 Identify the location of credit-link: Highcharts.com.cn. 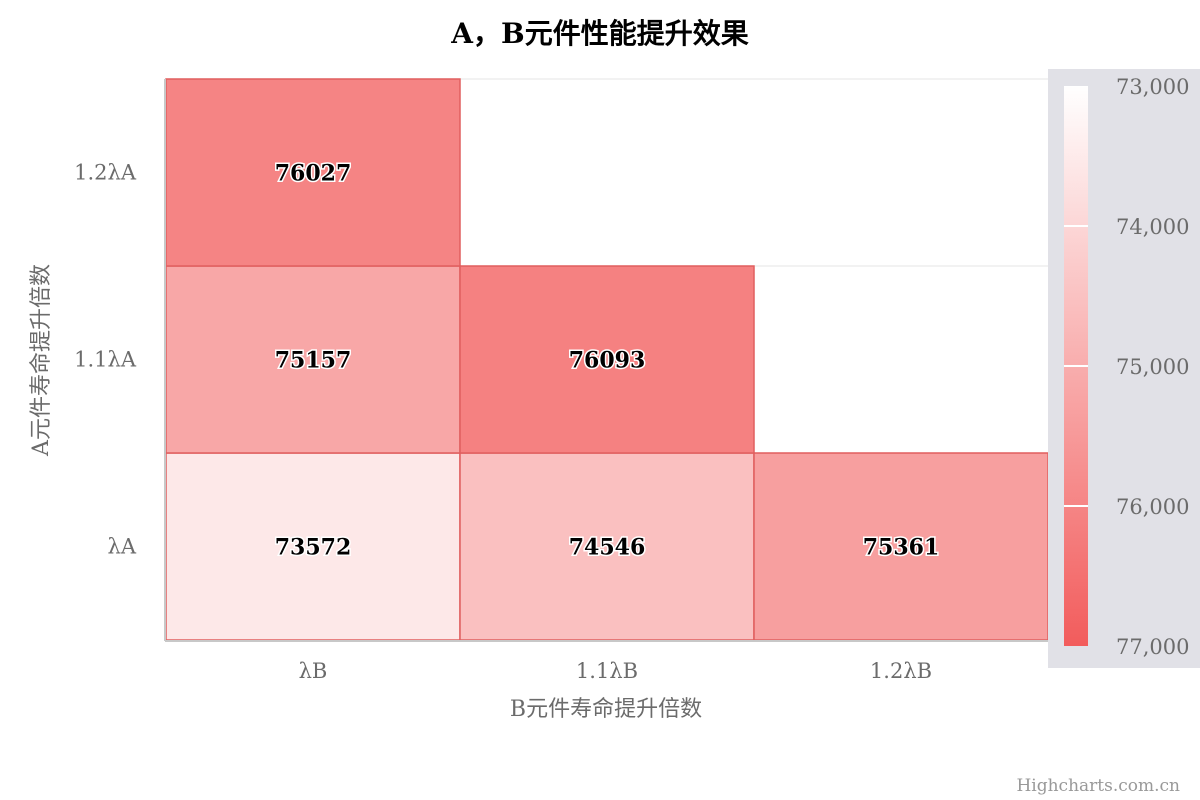
(1098, 786).